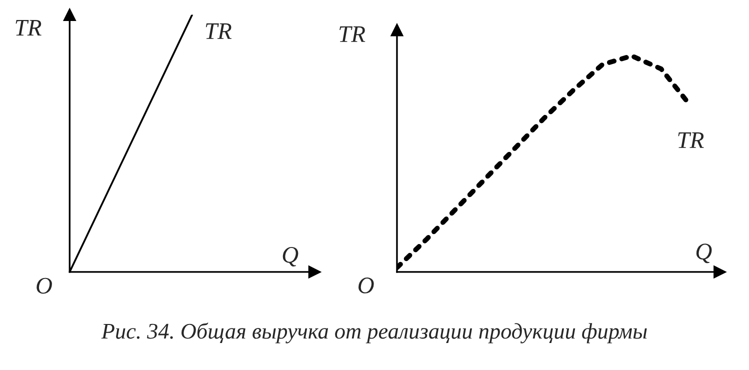  I want to click on text: Рис. 34. Общая выручка от реализации продукции фирмы, so click(374, 333).